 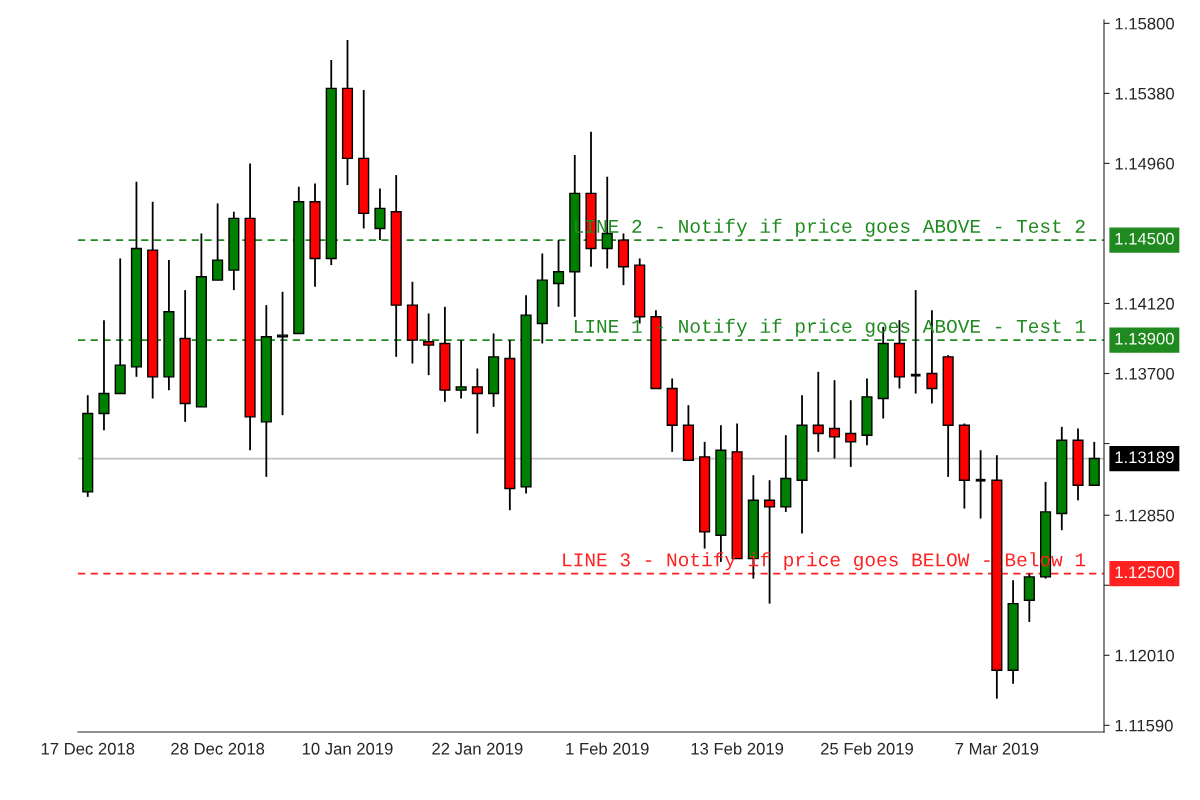 I want to click on x-tick-label: 22 Jan 2019, so click(x=477, y=748).